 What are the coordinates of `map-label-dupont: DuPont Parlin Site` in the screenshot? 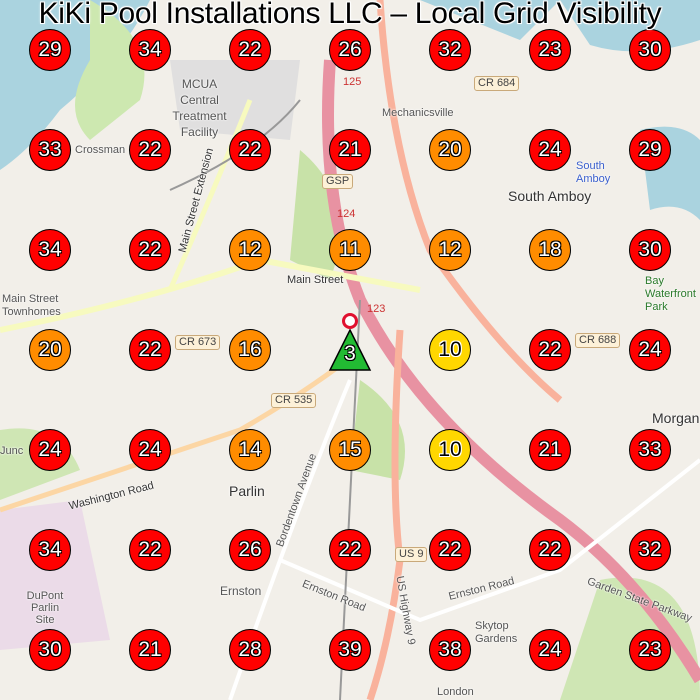 It's located at (45, 608).